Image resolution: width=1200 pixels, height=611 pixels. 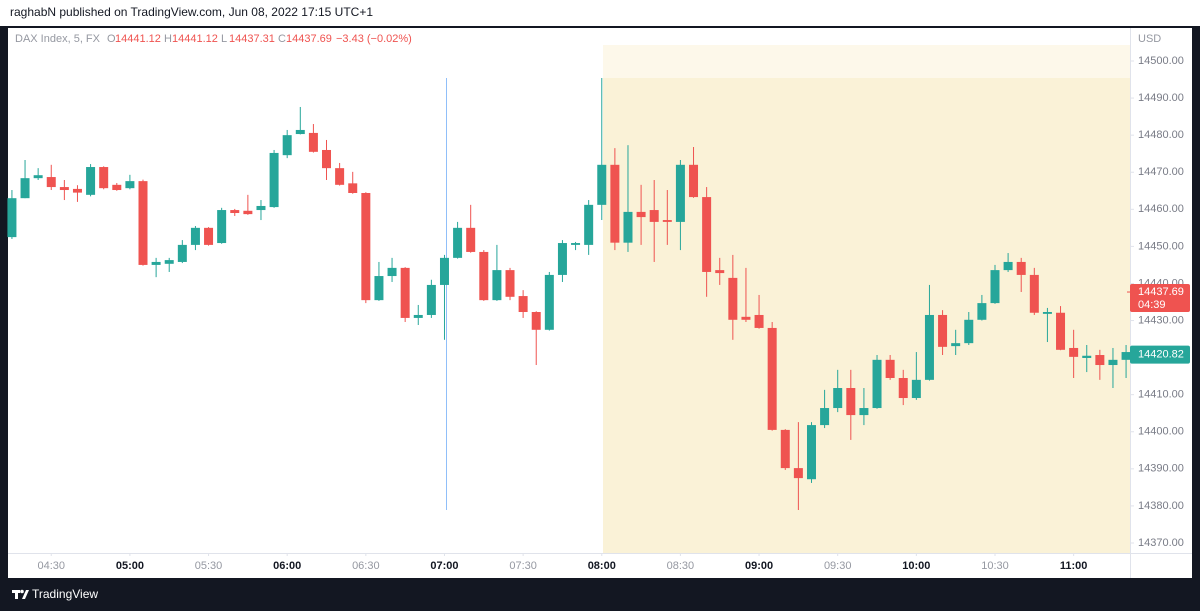 What do you see at coordinates (1161, 543) in the screenshot?
I see `y-tick-label: 14370.00` at bounding box center [1161, 543].